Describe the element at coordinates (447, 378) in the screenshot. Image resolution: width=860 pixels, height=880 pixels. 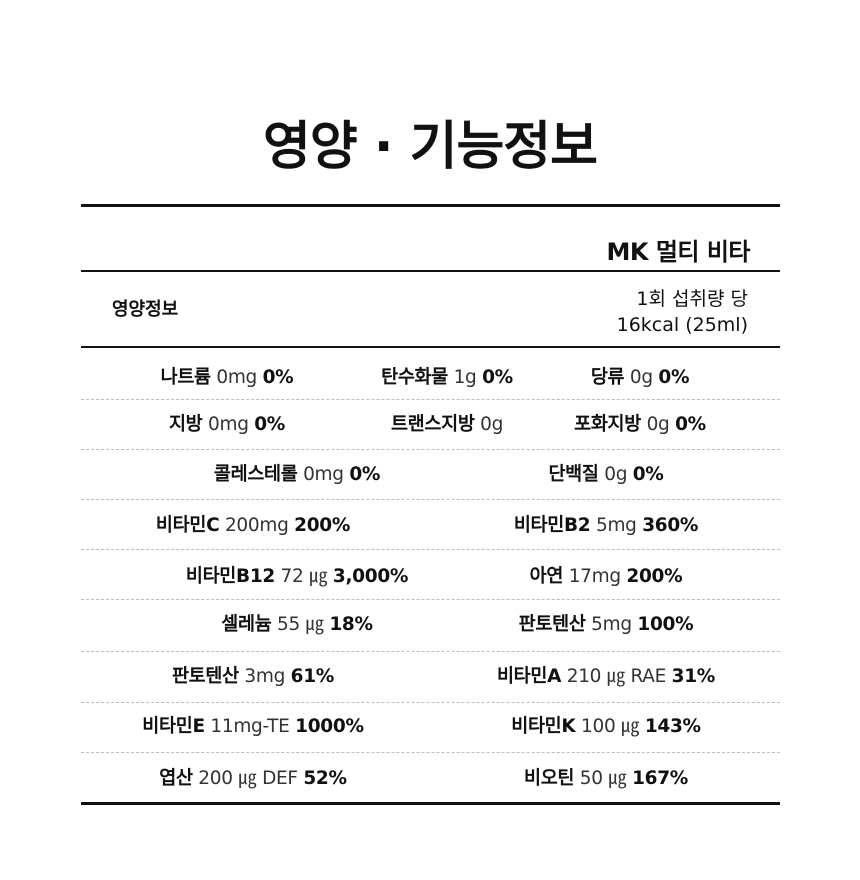
I see `nutrient-item: 탄수화물 1g 0%` at that location.